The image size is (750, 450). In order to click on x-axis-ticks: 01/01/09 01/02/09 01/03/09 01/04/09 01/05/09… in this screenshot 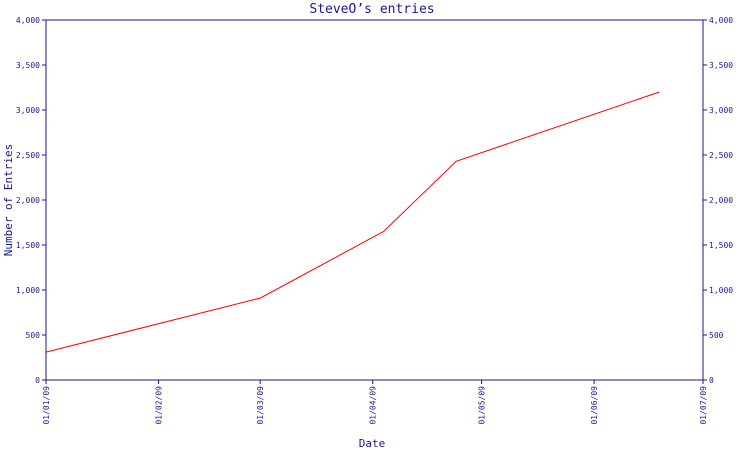, I will do `click(375, 402)`.